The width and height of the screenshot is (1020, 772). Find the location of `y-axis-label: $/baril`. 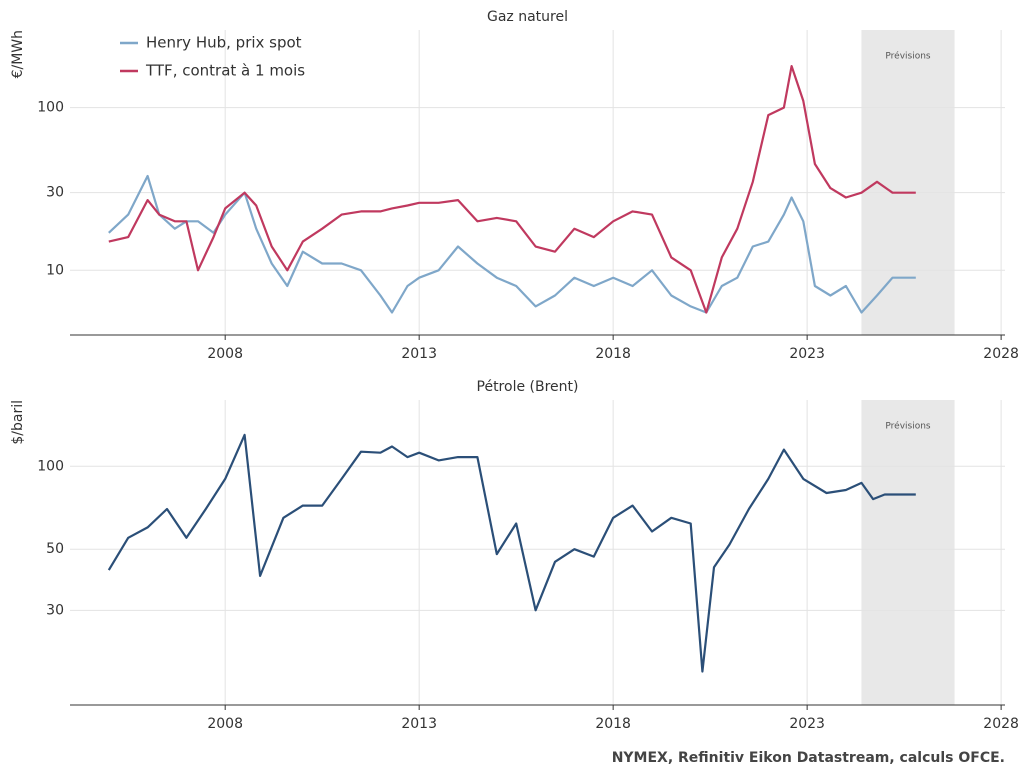

y-axis-label: $/baril is located at coordinates (18, 422).